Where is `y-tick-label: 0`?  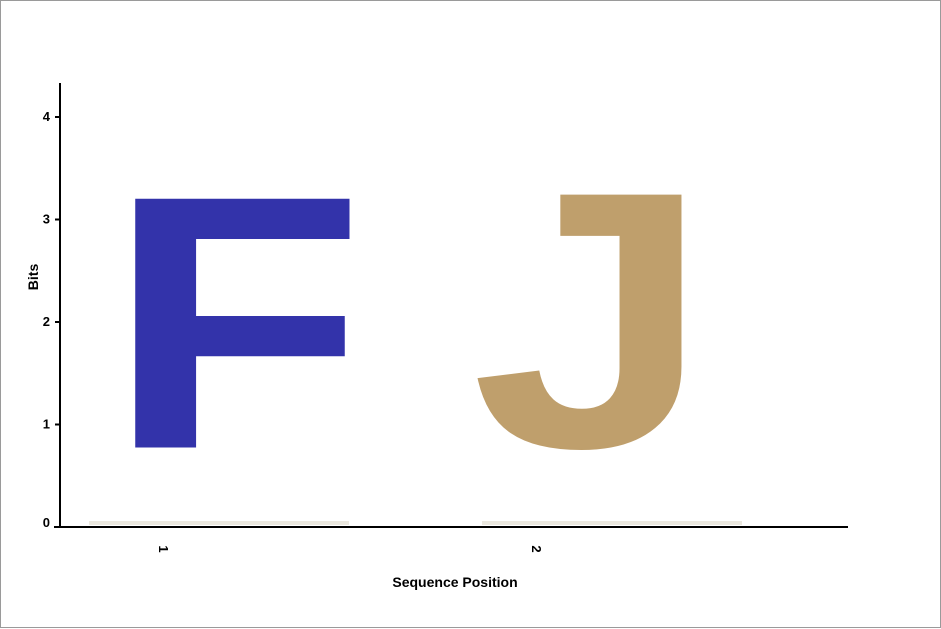 y-tick-label: 0 is located at coordinates (46, 522).